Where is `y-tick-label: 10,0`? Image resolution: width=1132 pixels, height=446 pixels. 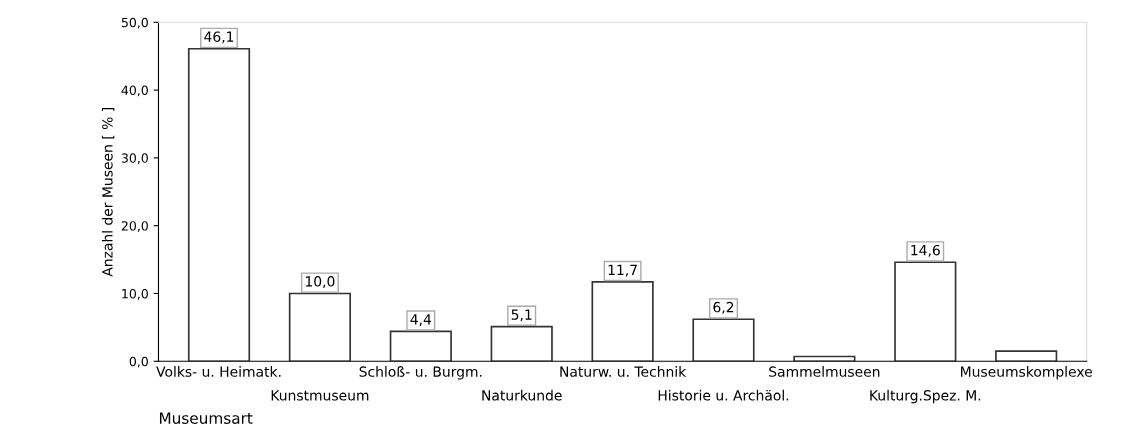 y-tick-label: 10,0 is located at coordinates (135, 294).